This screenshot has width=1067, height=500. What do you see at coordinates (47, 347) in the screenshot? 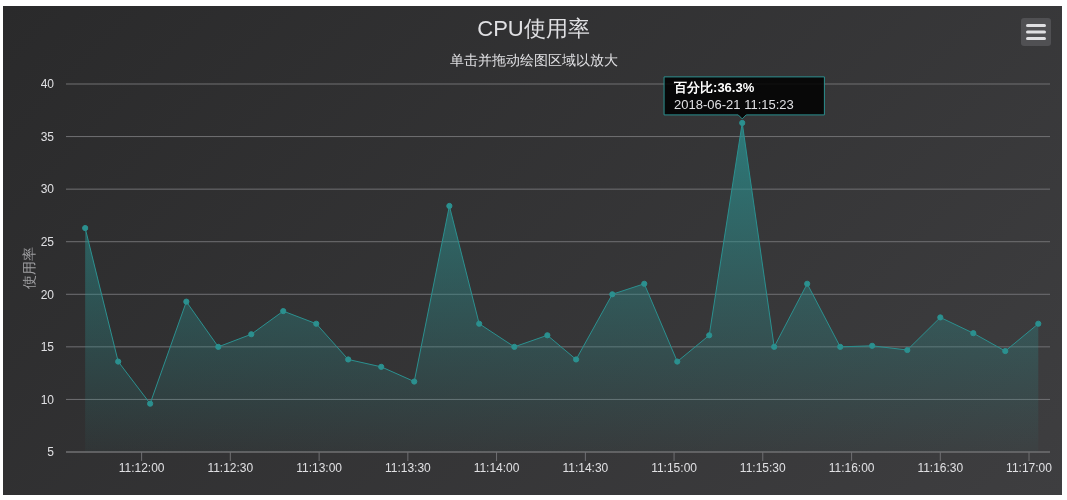
I see `y-tick-label: 15` at bounding box center [47, 347].